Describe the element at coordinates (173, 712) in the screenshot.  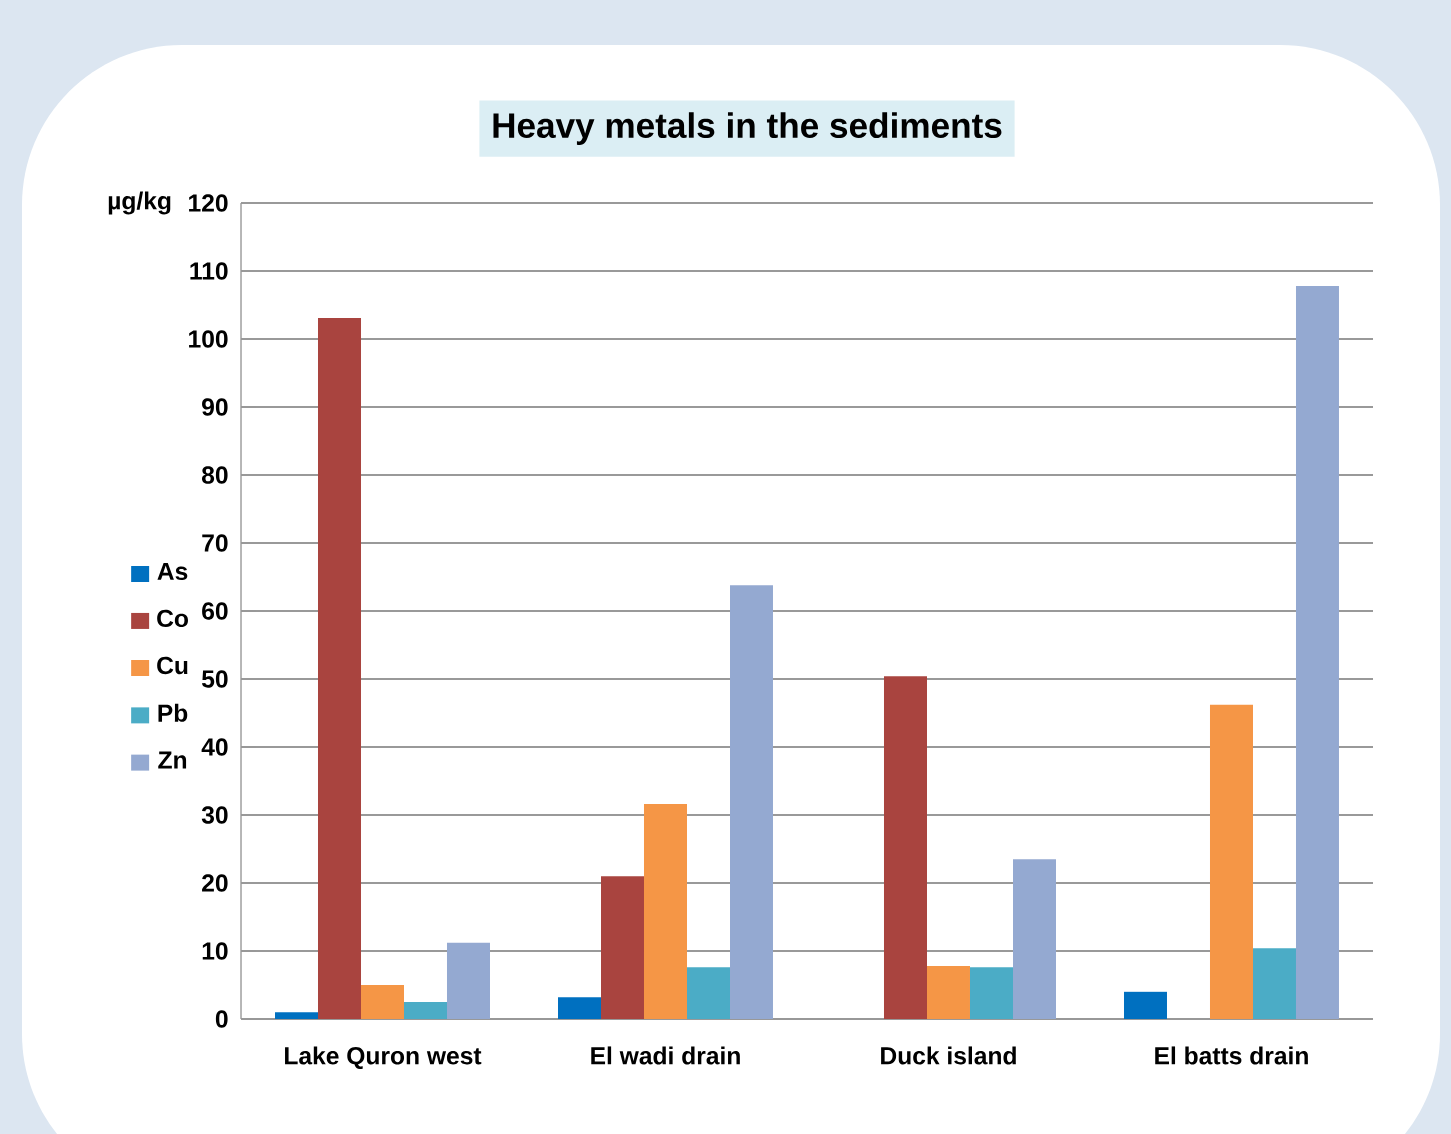
I see `legend-label: Pb` at that location.